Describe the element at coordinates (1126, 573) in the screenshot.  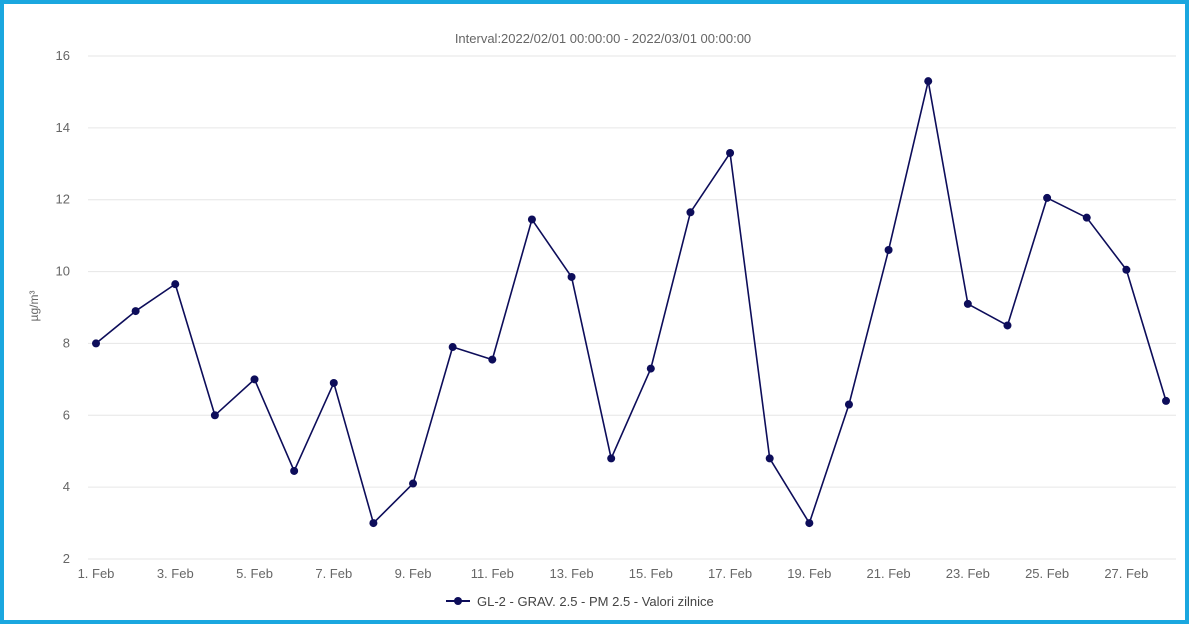
I see `x-tick-label: 27. Feb` at that location.